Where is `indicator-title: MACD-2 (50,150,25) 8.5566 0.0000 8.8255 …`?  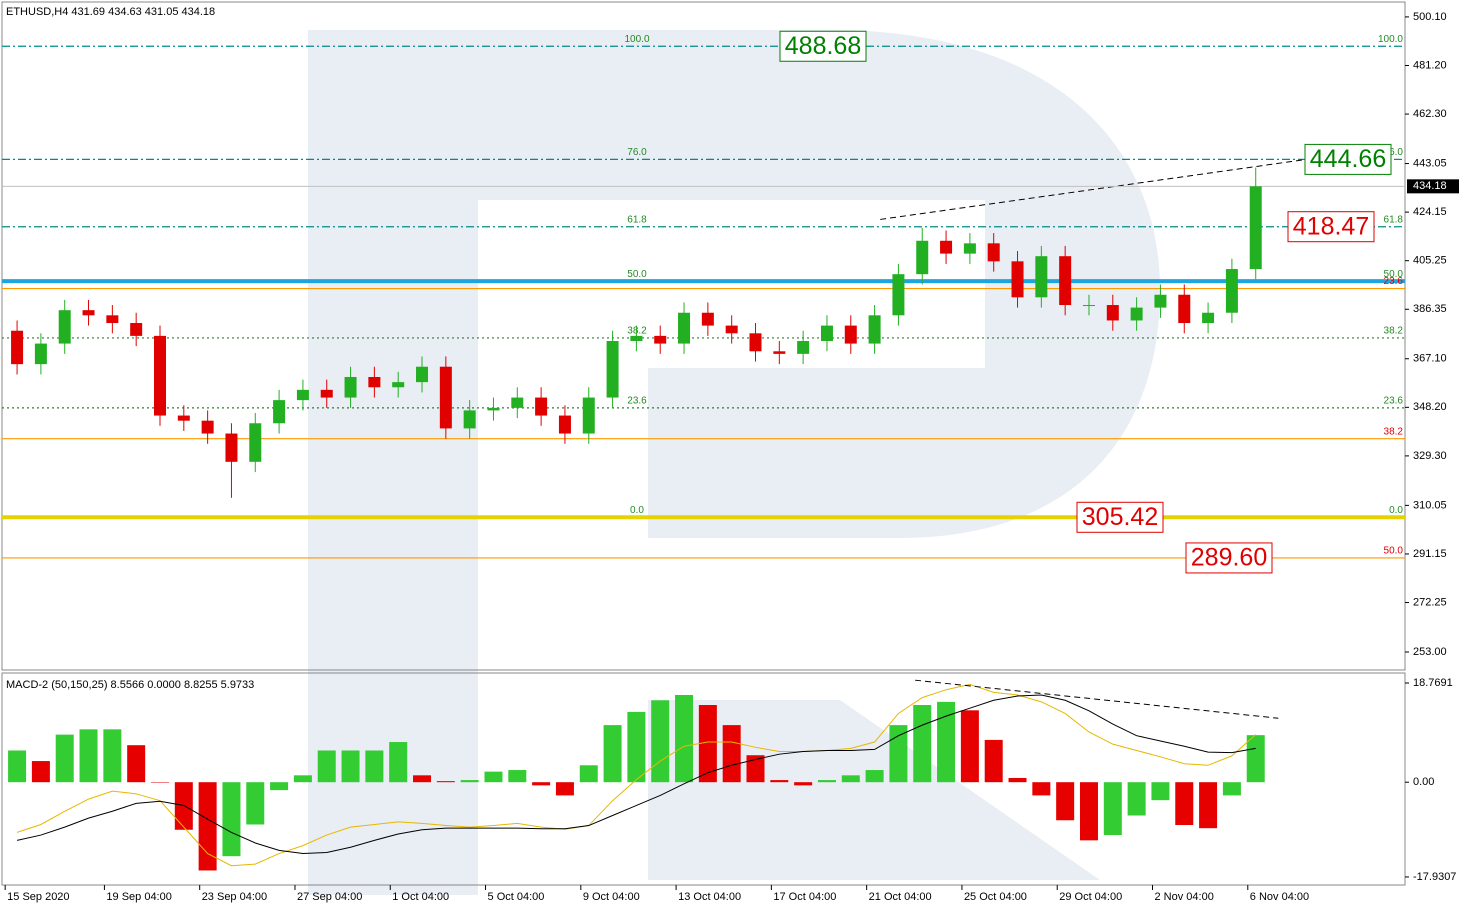
indicator-title: MACD-2 (50,150,25) 8.5566 0.0000 8.8255 … is located at coordinates (130, 685).